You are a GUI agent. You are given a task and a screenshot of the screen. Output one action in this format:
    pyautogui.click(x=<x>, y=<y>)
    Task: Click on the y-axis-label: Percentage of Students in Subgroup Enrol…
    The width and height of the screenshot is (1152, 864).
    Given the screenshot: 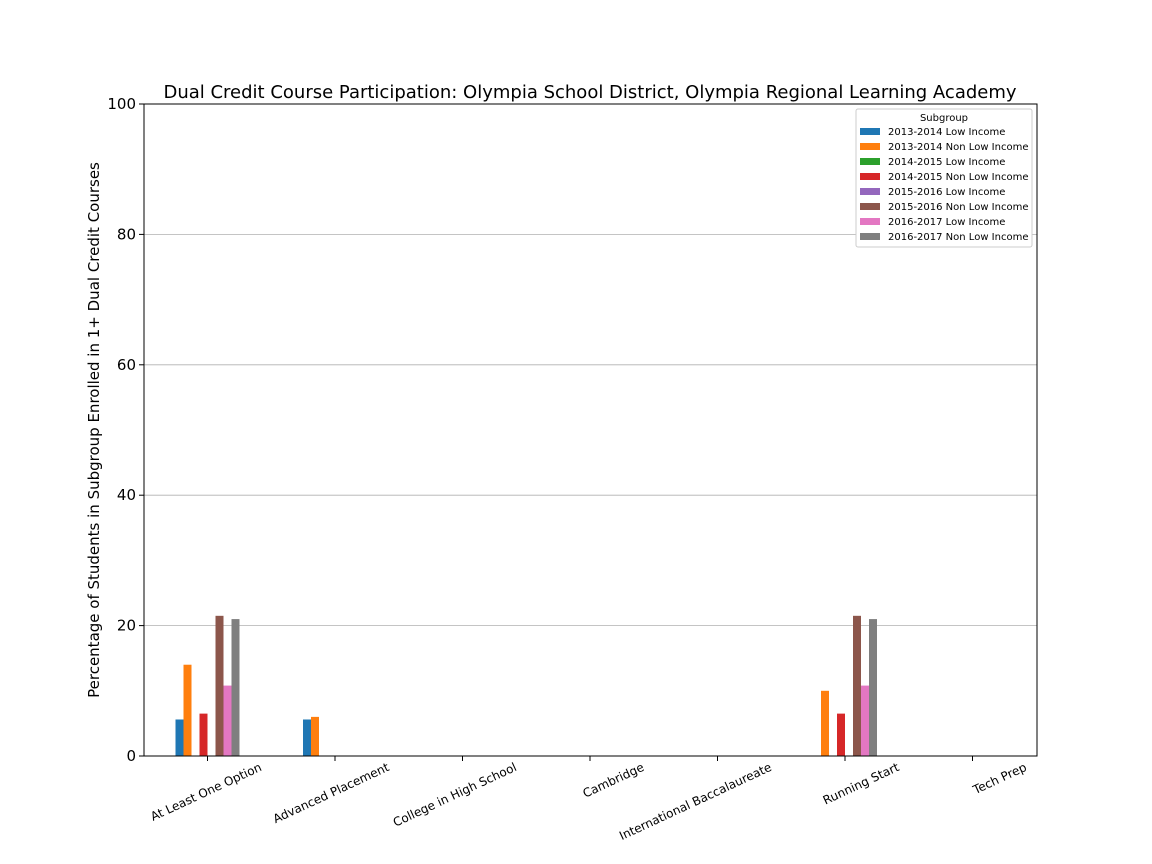 What is the action you would take?
    pyautogui.click(x=94, y=430)
    